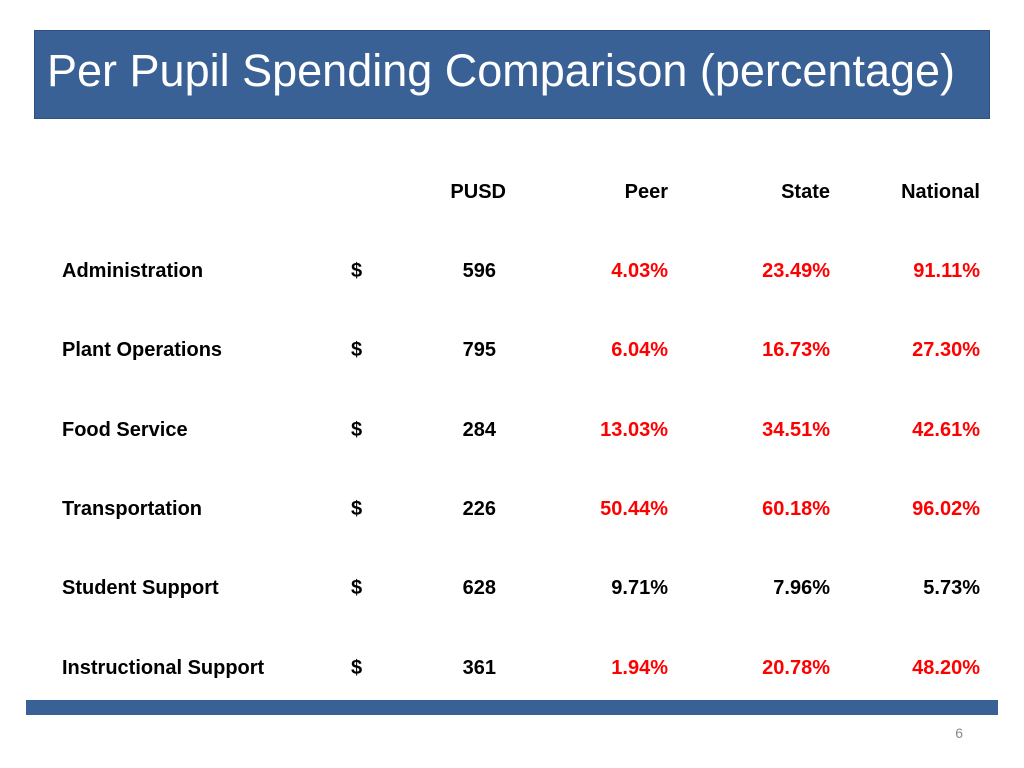  Describe the element at coordinates (125, 430) in the screenshot. I see `row-category: Food Service` at that location.